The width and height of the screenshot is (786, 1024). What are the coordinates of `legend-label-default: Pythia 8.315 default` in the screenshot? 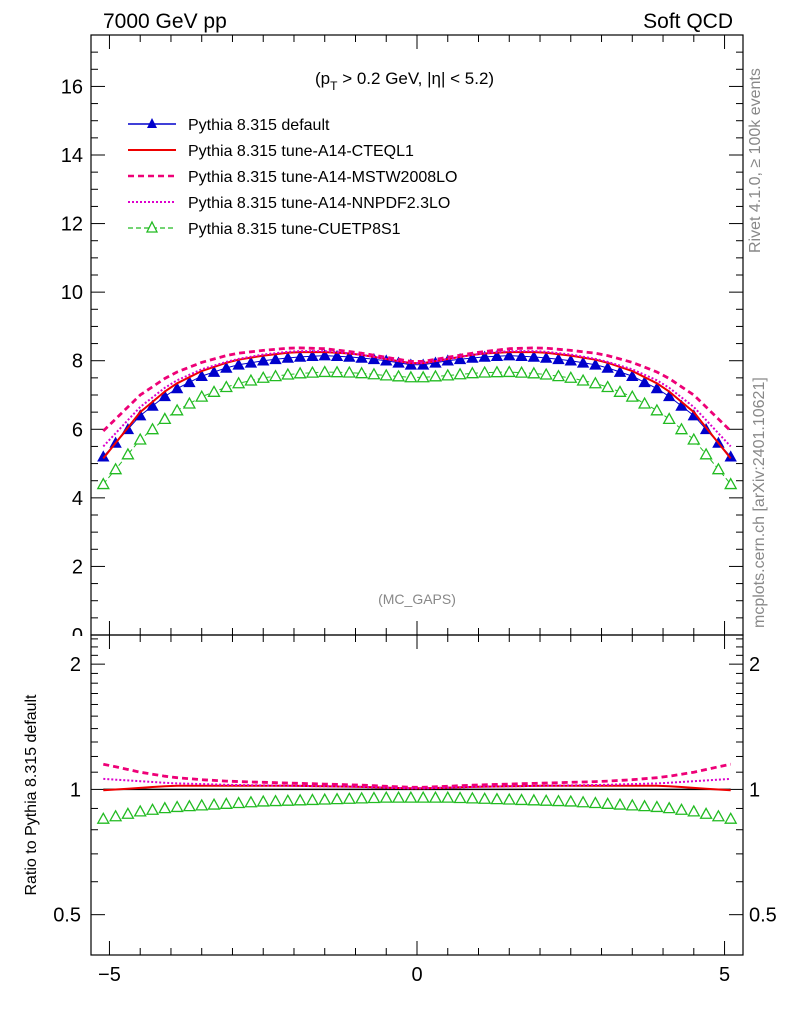 It's located at (259, 125).